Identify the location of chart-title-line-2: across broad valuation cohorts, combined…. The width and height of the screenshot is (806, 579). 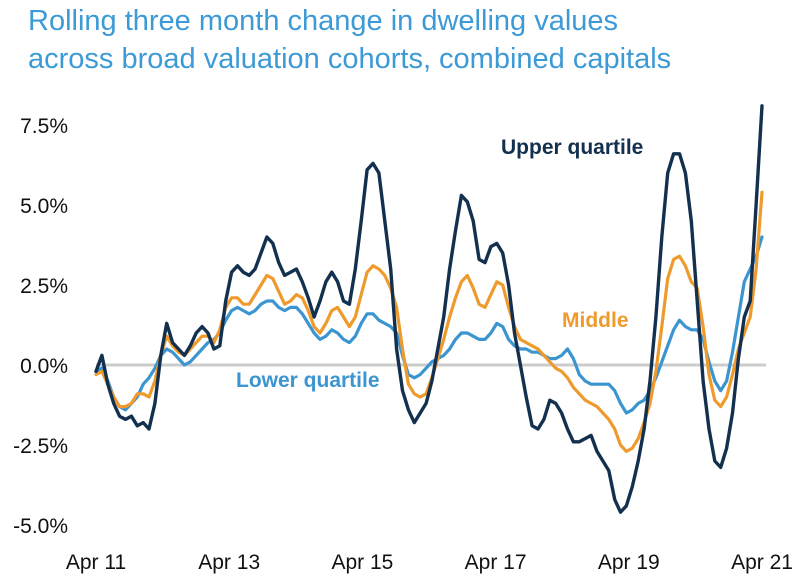
(350, 59).